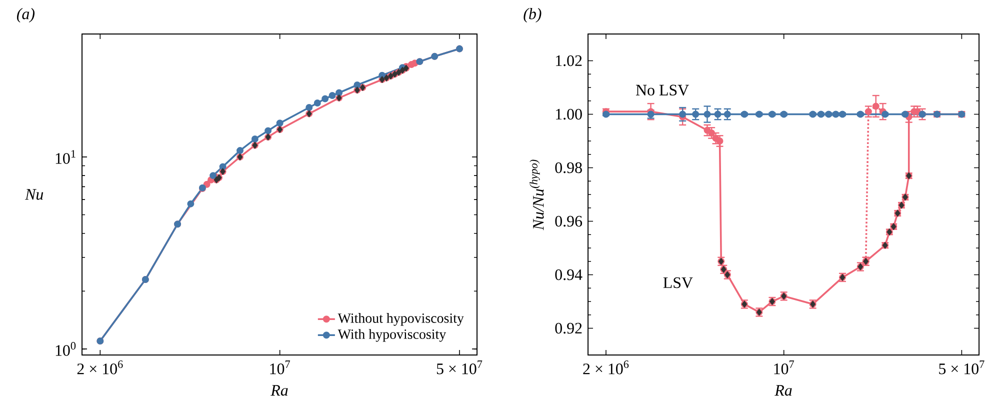 The height and width of the screenshot is (408, 996). Describe the element at coordinates (568, 168) in the screenshot. I see `y-tick-label: 0.98` at that location.